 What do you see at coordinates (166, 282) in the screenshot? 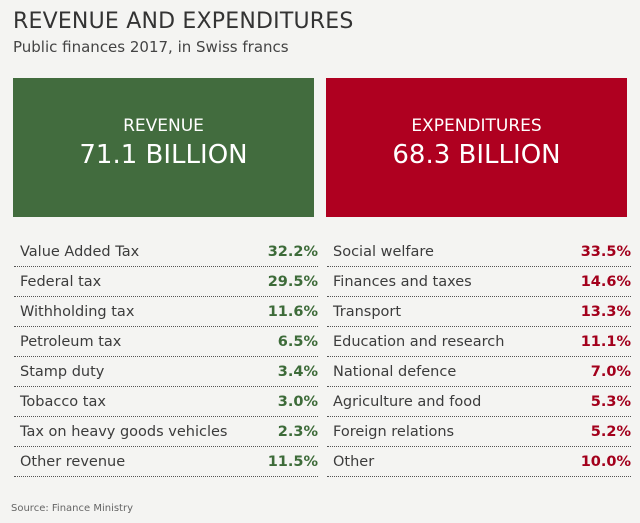
I see `revenue-row: Federal tax 29.5%` at bounding box center [166, 282].